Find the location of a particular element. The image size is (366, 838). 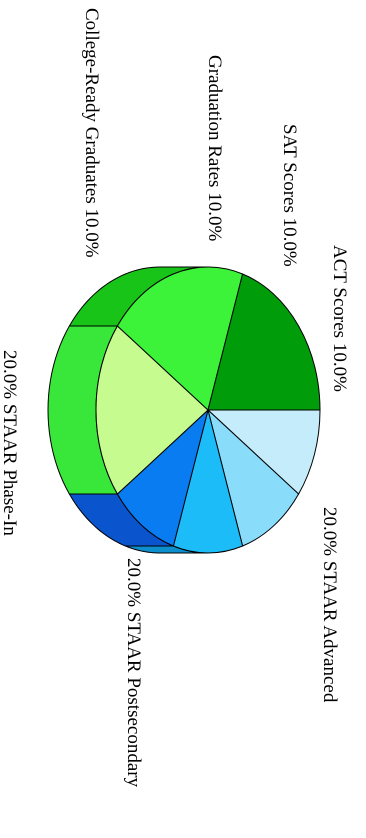

pie-slice-sat-scores is located at coordinates (253, 477).